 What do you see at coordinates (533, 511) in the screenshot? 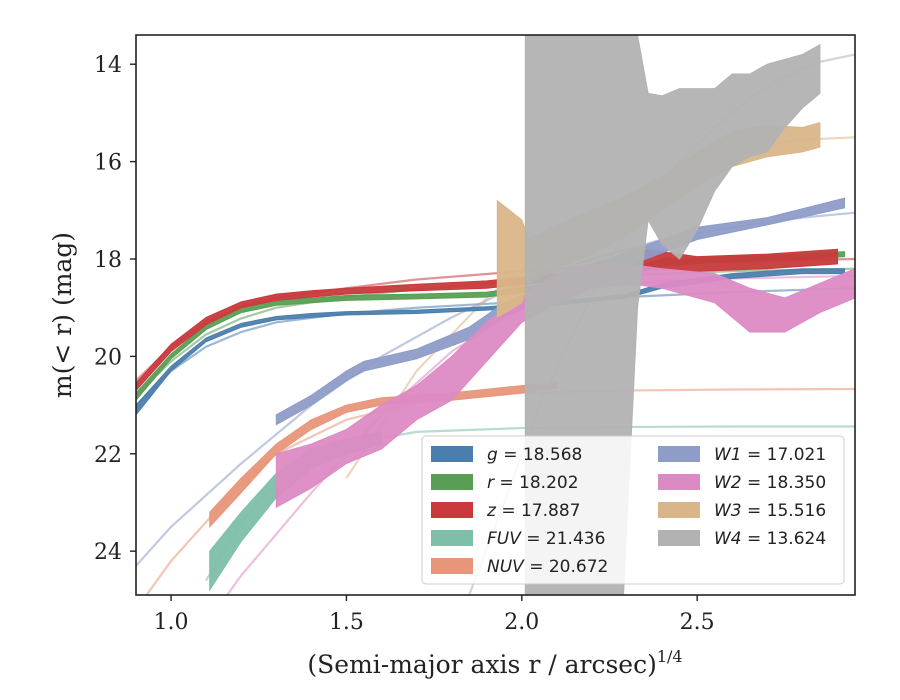
I see `legend-label-z: z = 17.887` at bounding box center [533, 511].